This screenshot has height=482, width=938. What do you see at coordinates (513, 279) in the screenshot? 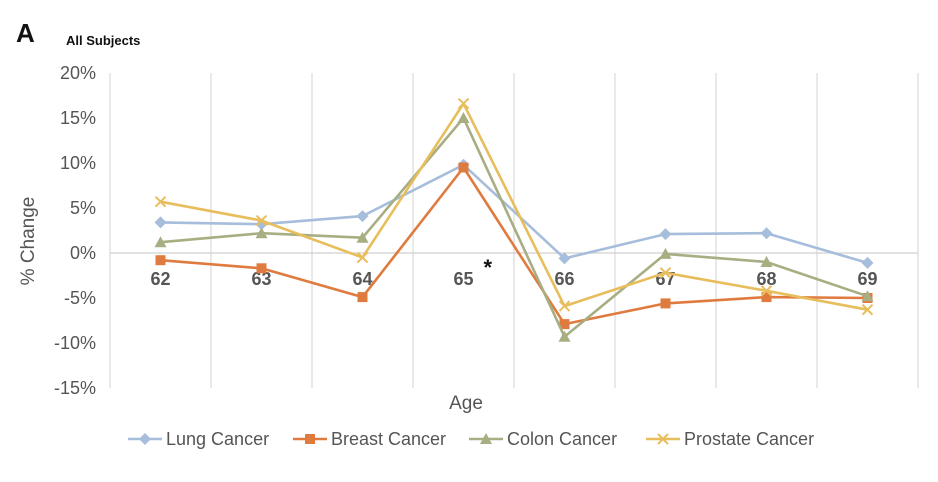
I see `x-axis-ticks: 62 63 64 65 66 67 68 69` at bounding box center [513, 279].